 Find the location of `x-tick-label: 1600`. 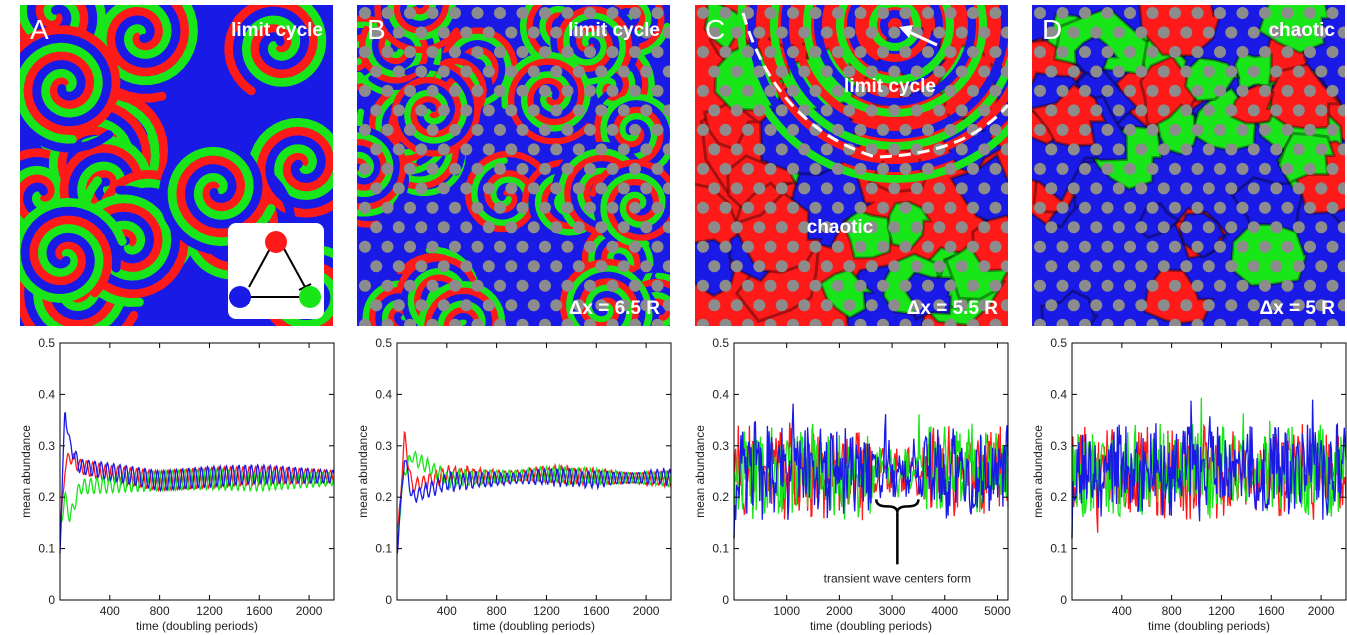

x-tick-label: 1600 is located at coordinates (1271, 611).